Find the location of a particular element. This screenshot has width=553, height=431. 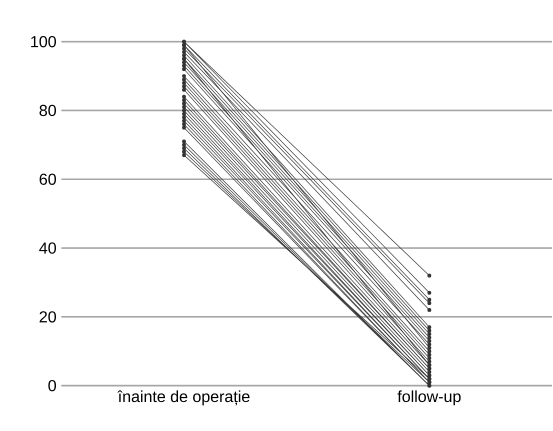

y-tick-label: 80 is located at coordinates (48, 110).